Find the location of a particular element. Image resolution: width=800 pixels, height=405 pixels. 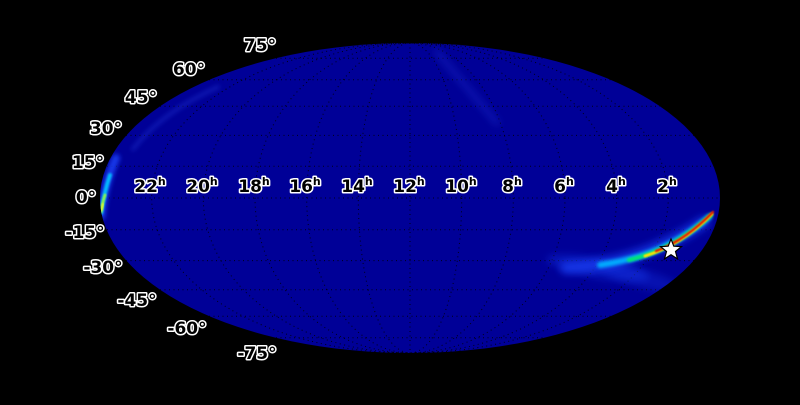

ra-label: 10h is located at coordinates (461, 186).